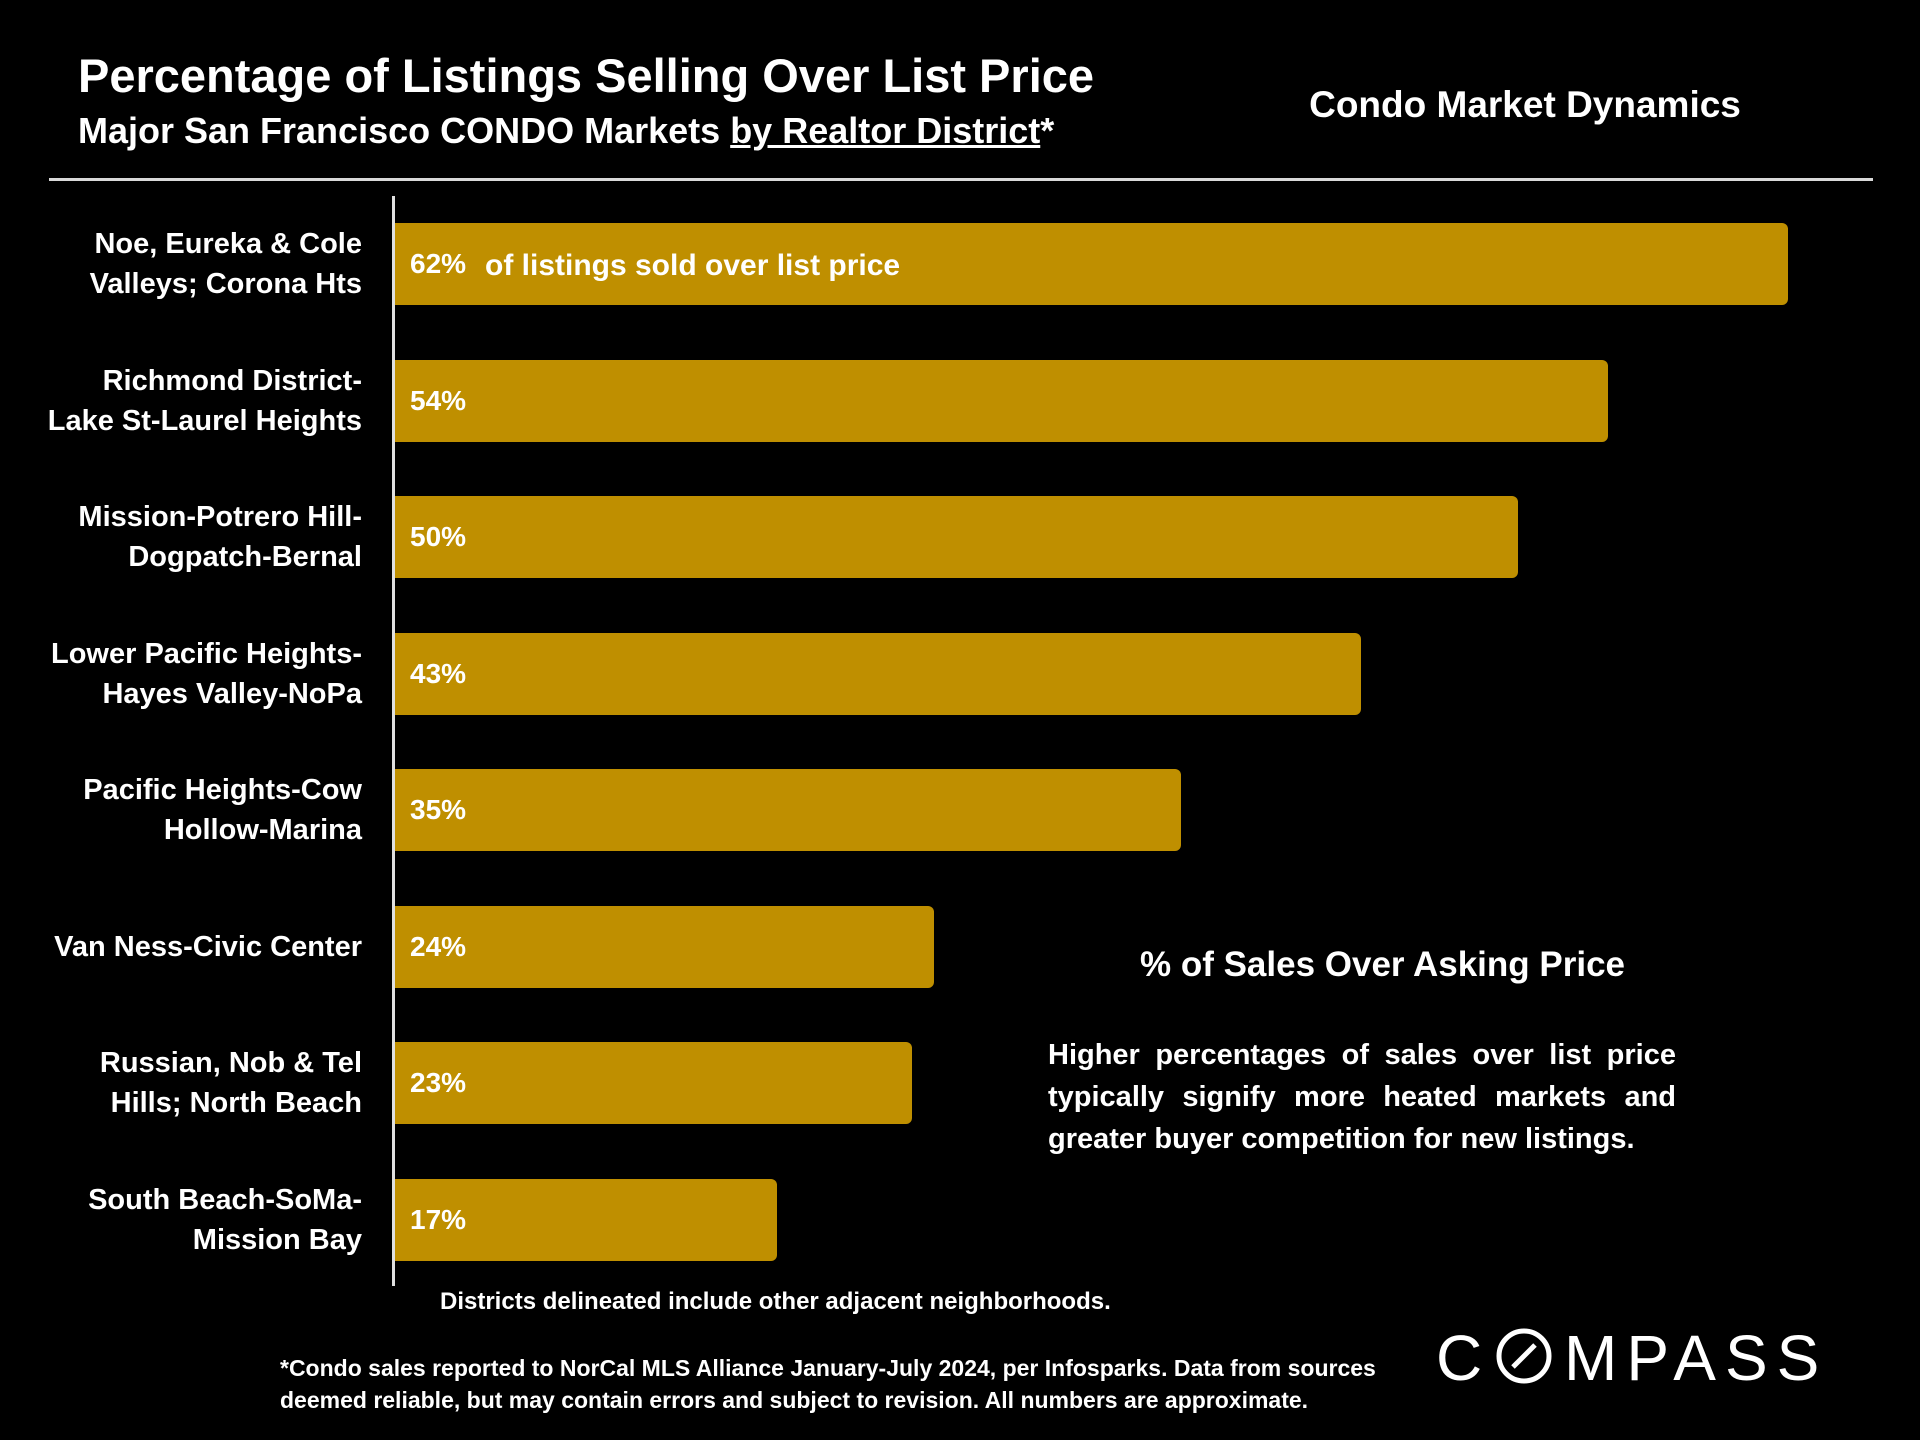 Image resolution: width=1920 pixels, height=1440 pixels. I want to click on y-axis-line, so click(393, 741).